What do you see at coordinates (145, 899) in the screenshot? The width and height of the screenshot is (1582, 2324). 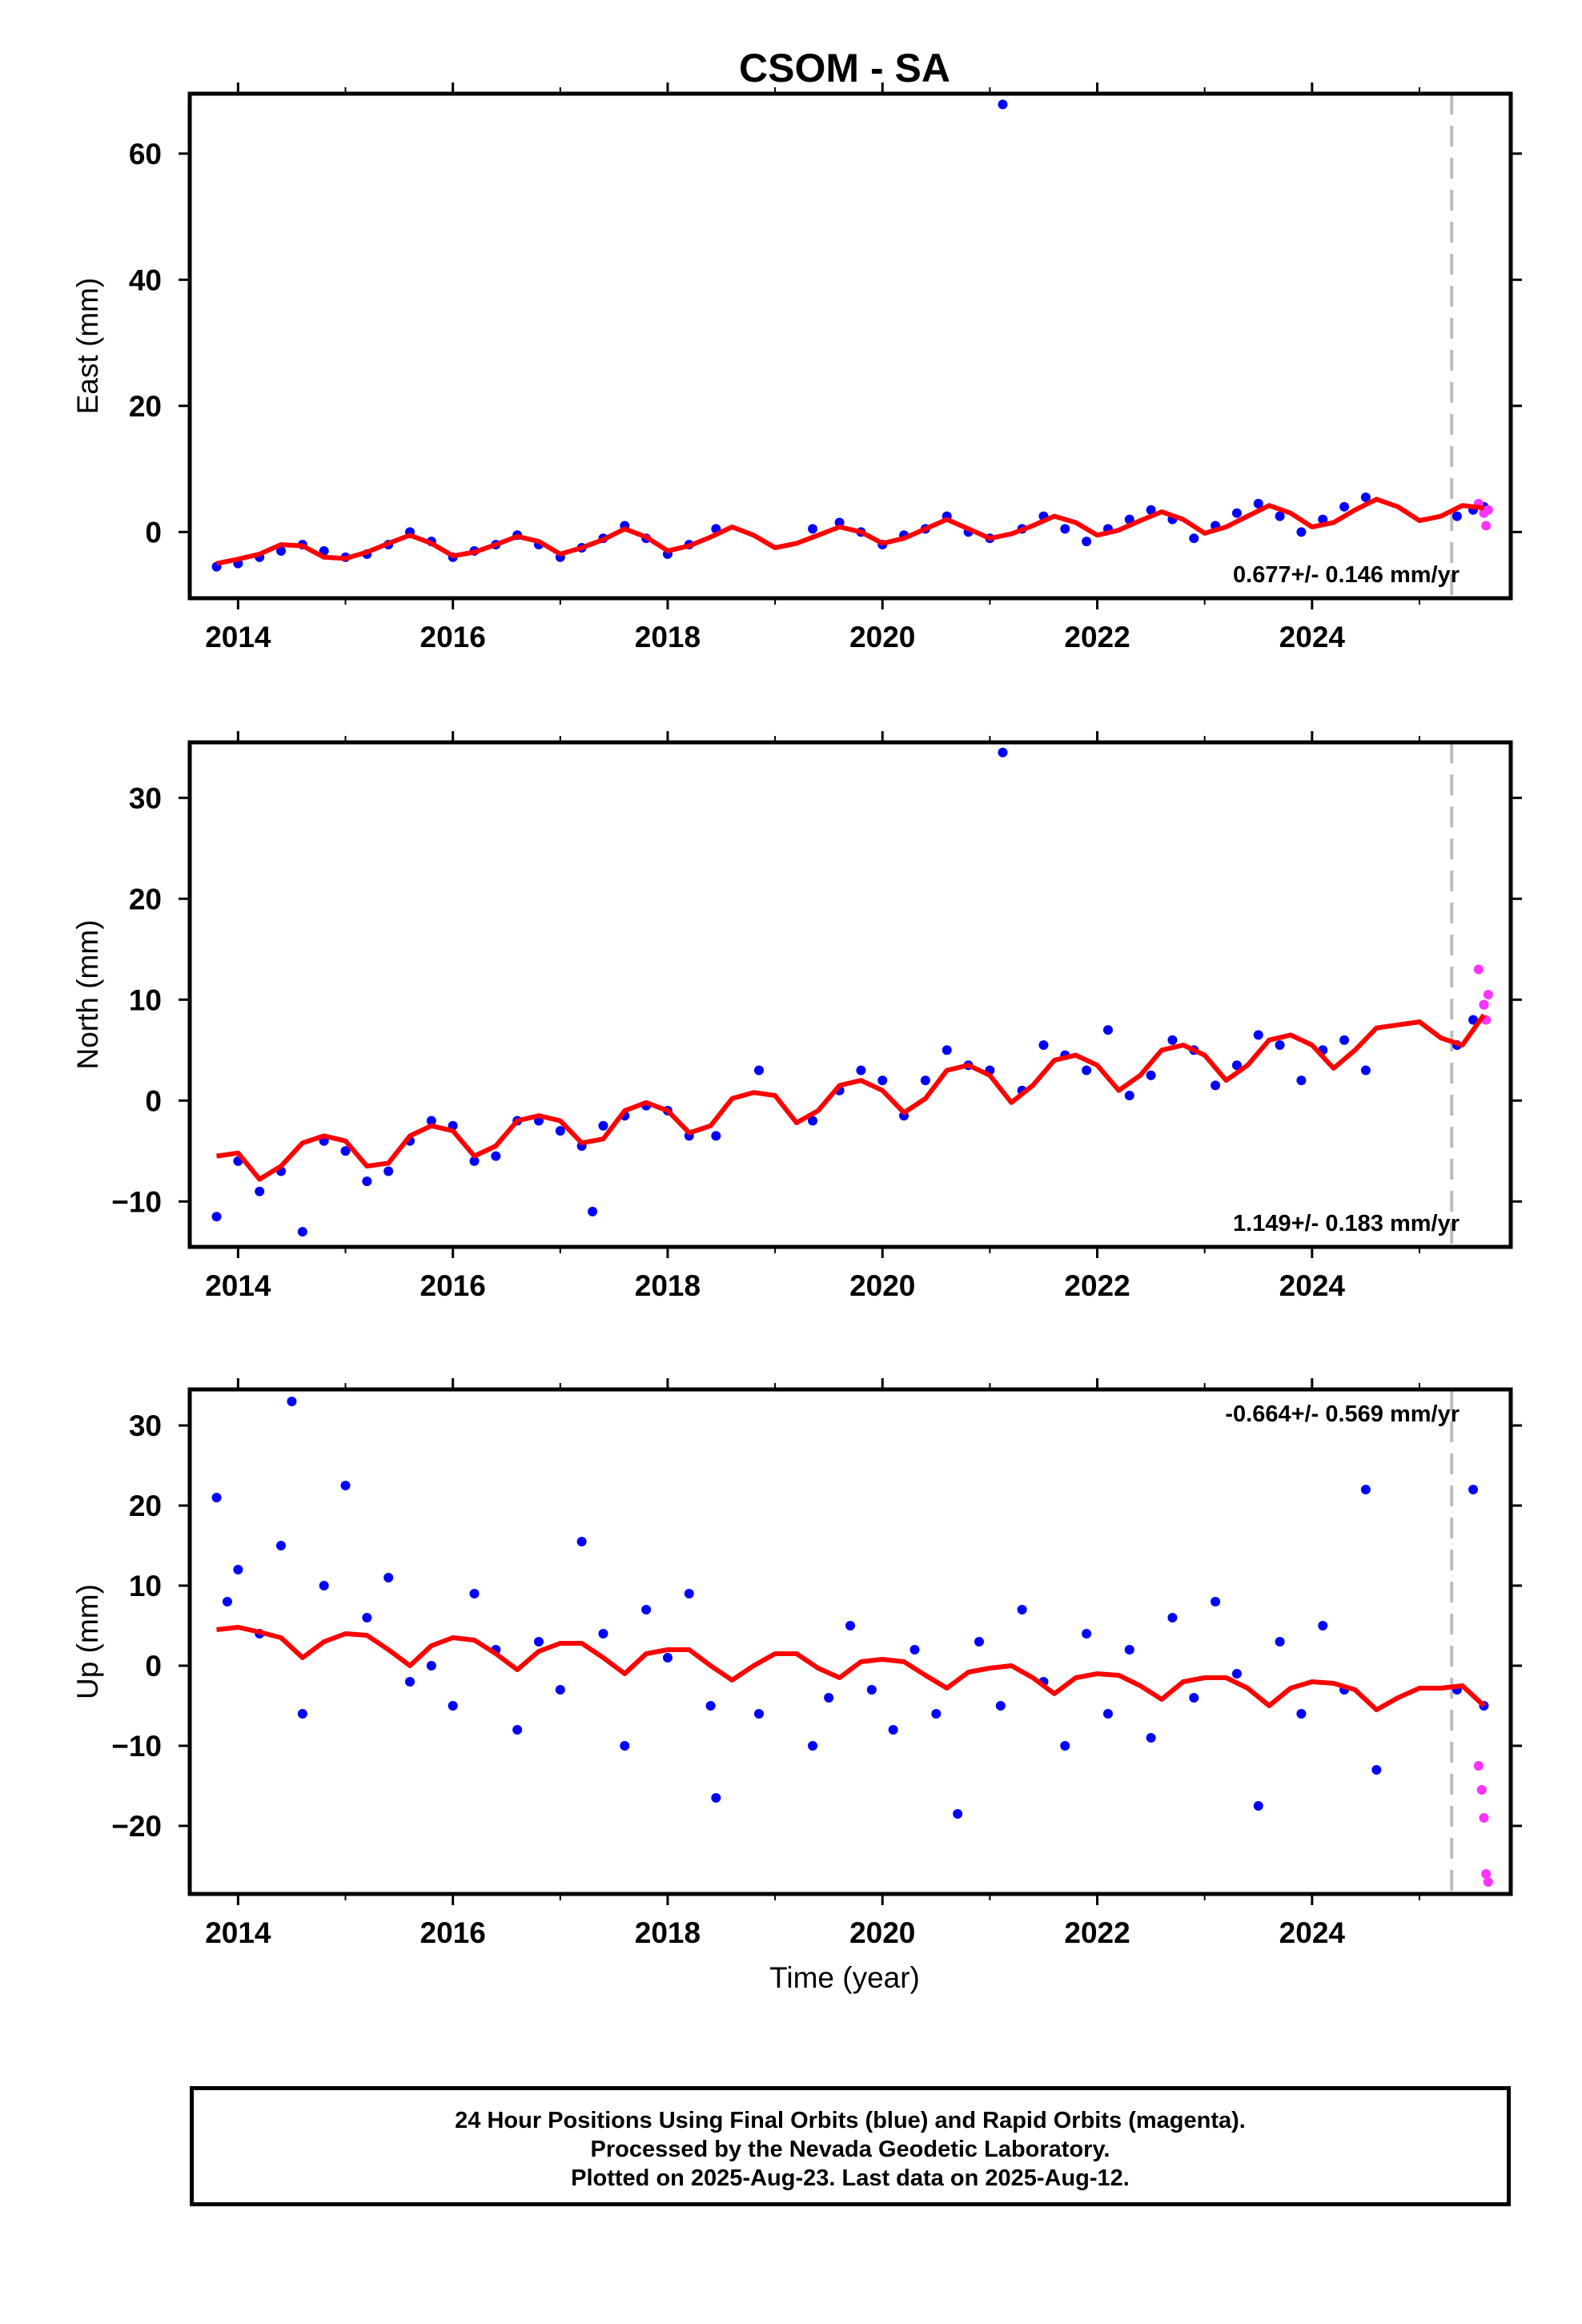 I see `north-y-tick-label: 20` at bounding box center [145, 899].